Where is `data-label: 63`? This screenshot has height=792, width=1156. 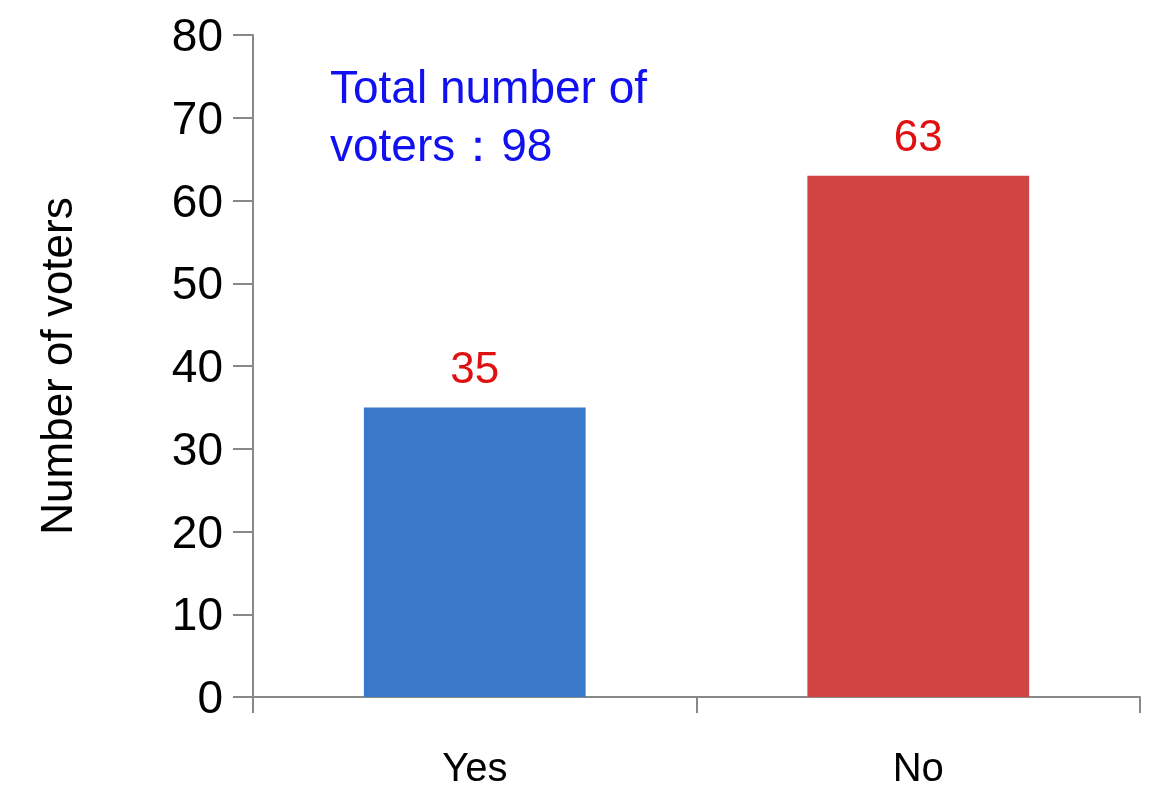 data-label: 63 is located at coordinates (918, 136).